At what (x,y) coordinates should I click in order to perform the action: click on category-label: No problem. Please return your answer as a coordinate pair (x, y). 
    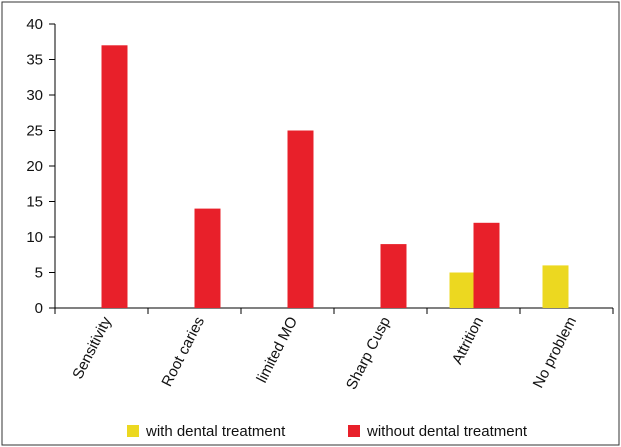
    Looking at the image, I should click on (555, 352).